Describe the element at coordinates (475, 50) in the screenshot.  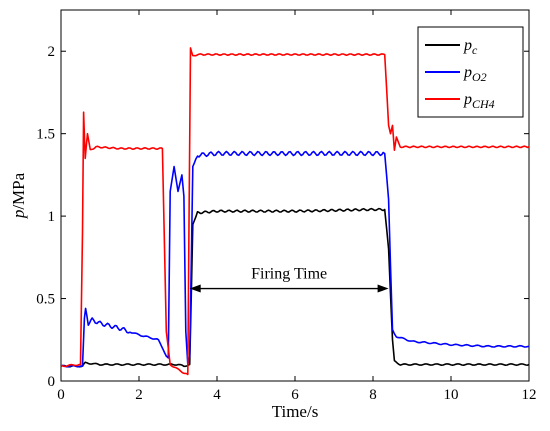
I see `legend-label-subscript: c` at that location.